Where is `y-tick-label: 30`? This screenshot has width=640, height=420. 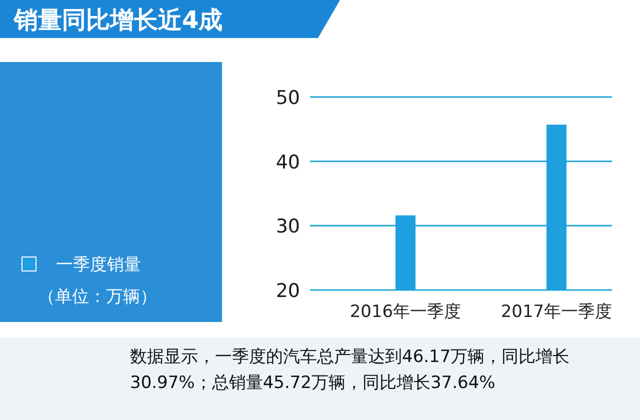
y-tick-label: 30 is located at coordinates (288, 227).